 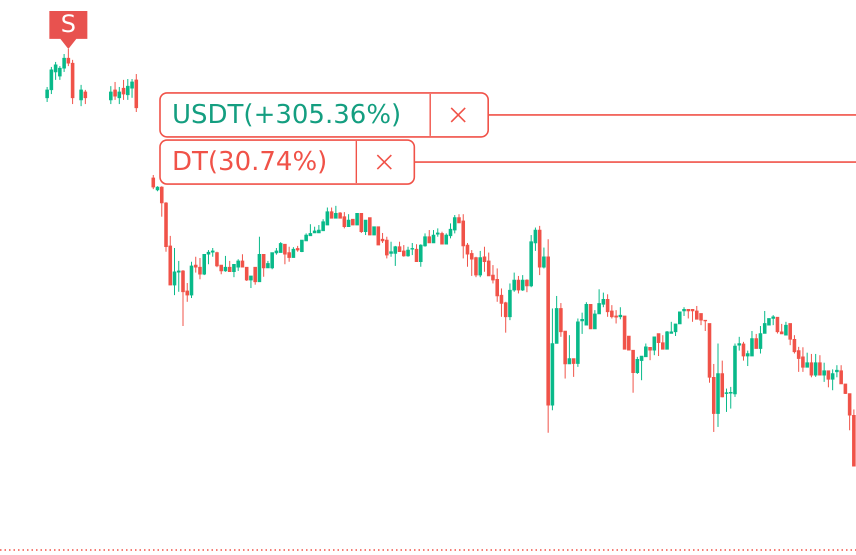 I want to click on annotation: S, so click(x=68, y=24).